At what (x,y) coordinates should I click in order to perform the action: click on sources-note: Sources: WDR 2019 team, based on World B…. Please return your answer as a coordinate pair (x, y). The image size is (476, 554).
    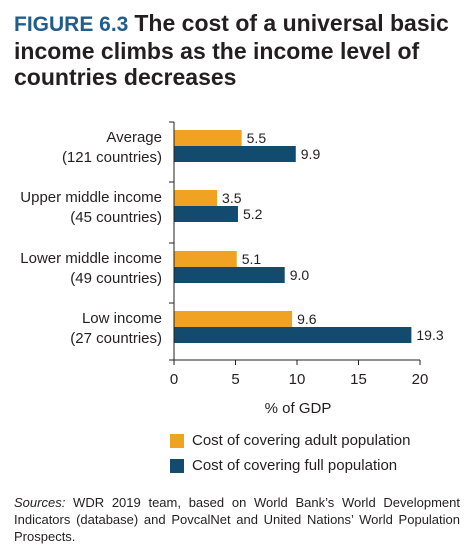
    Looking at the image, I should click on (237, 519).